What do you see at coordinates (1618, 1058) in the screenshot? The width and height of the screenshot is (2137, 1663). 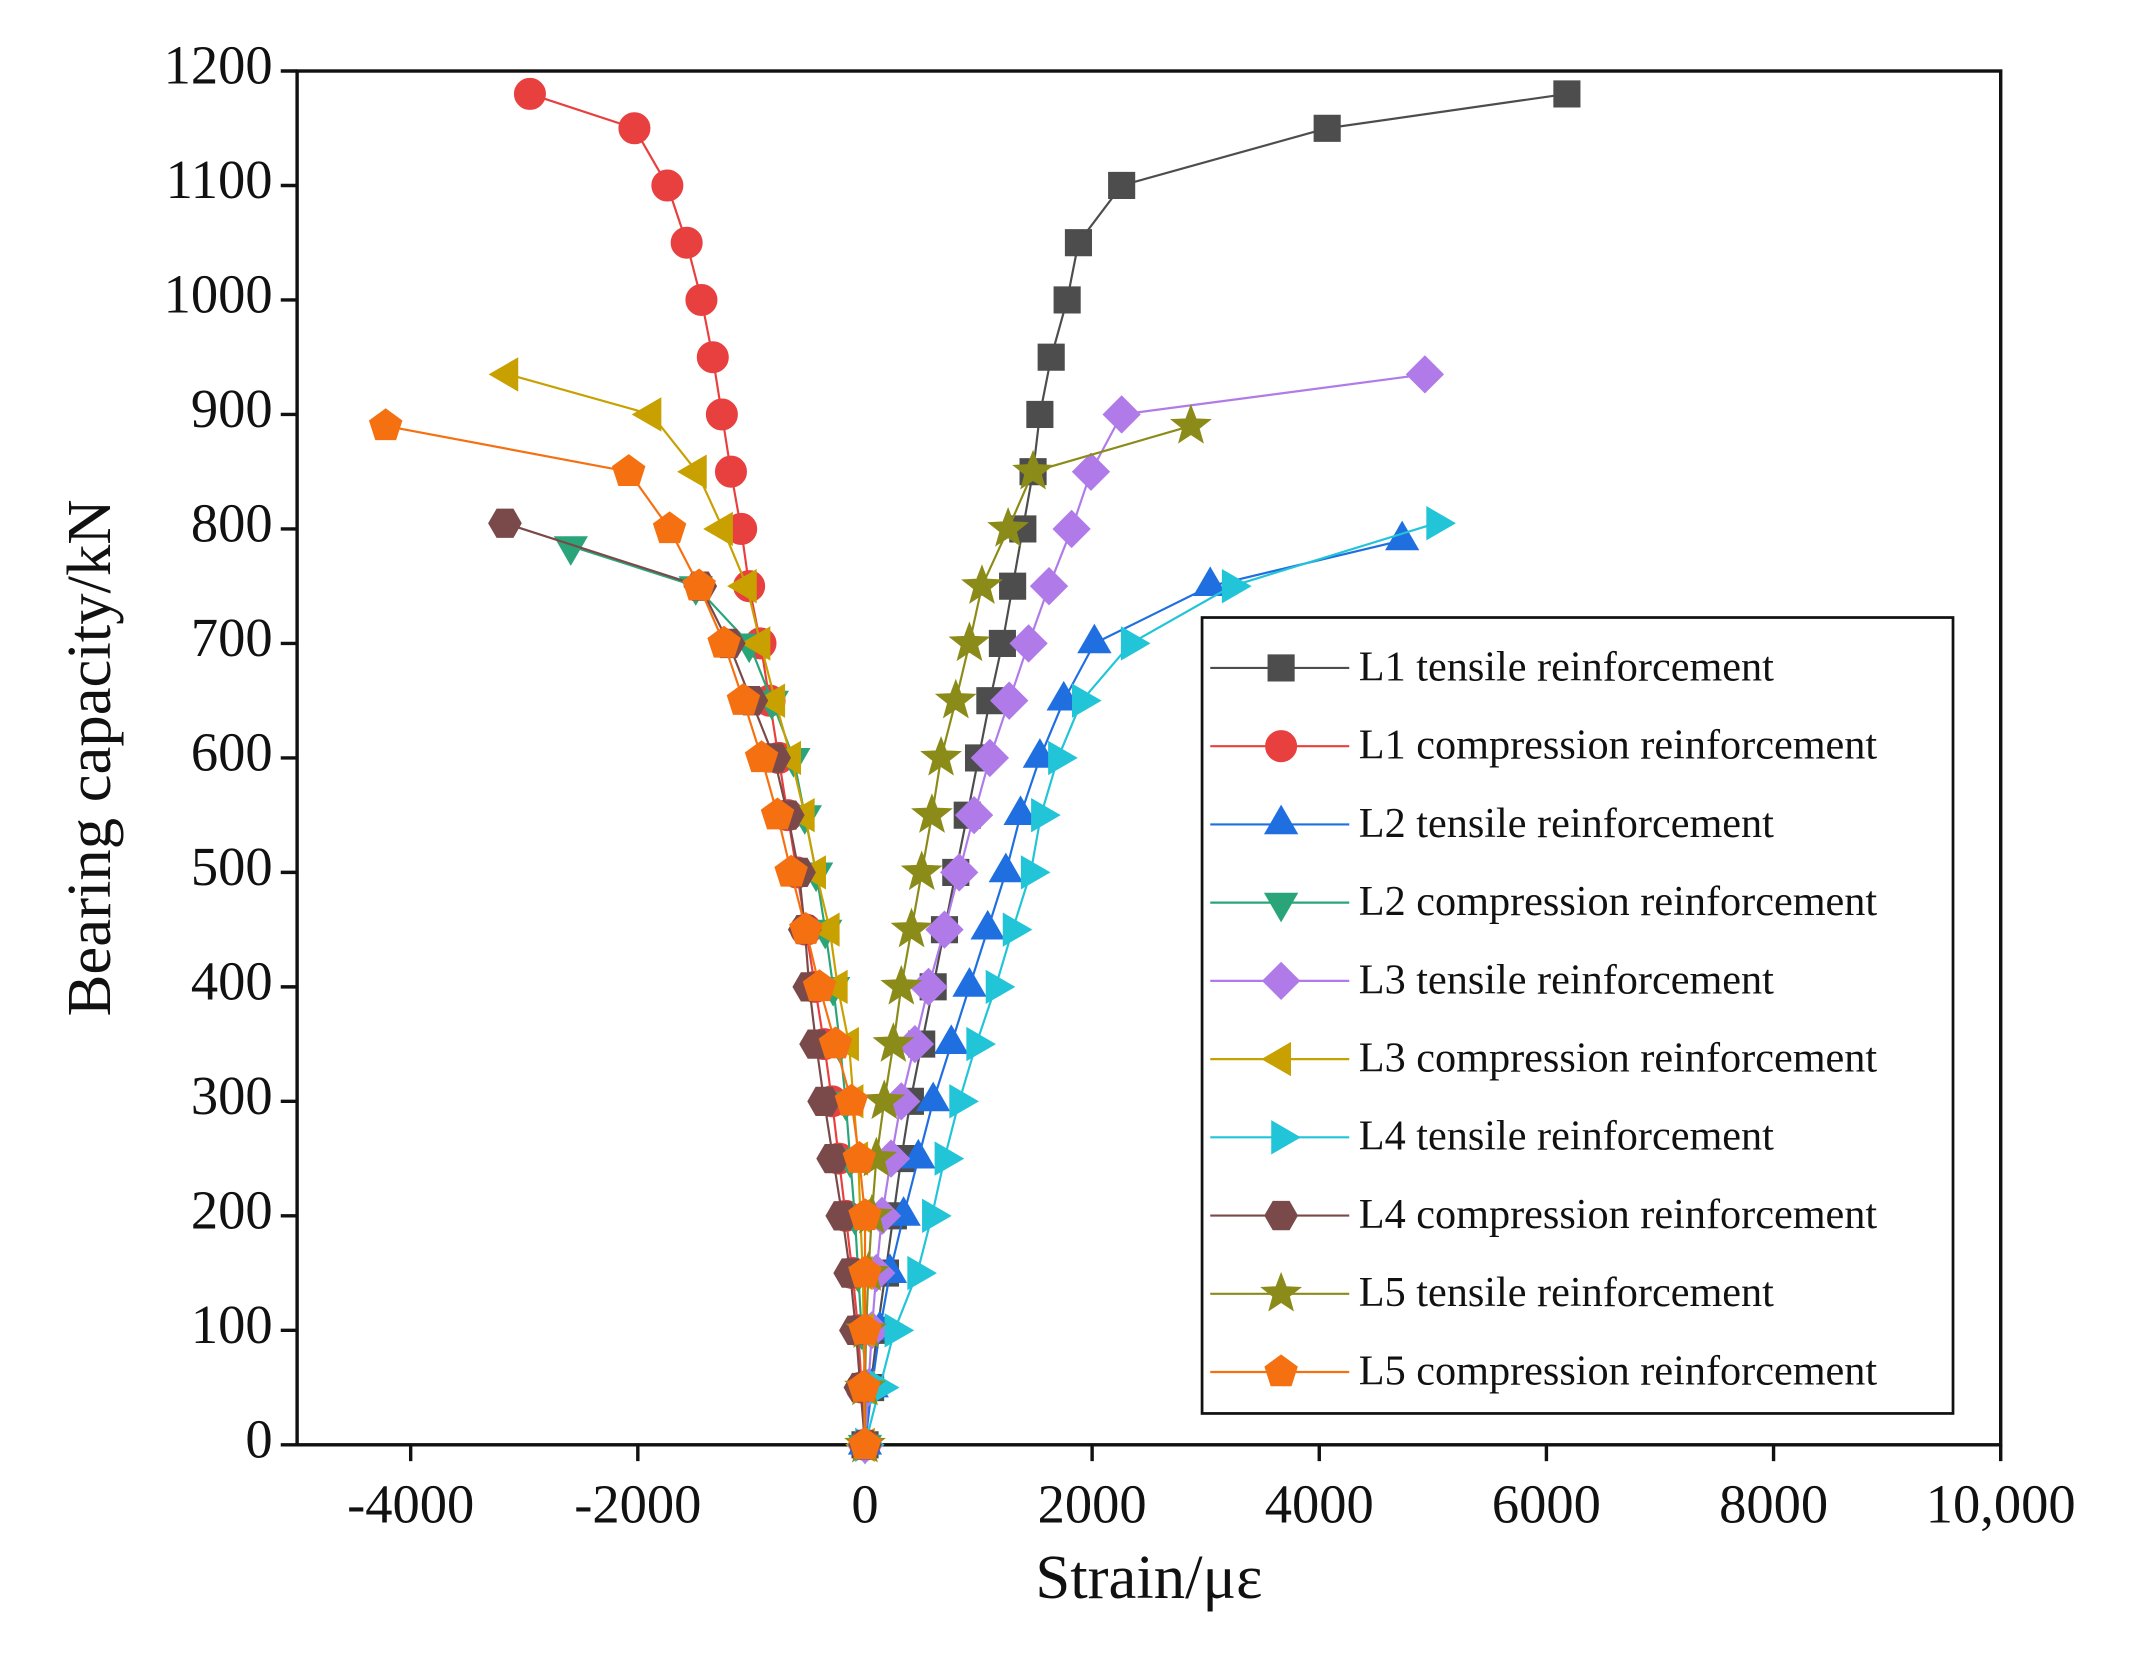 I see `legend-label: L3 compression reinforcement` at bounding box center [1618, 1058].